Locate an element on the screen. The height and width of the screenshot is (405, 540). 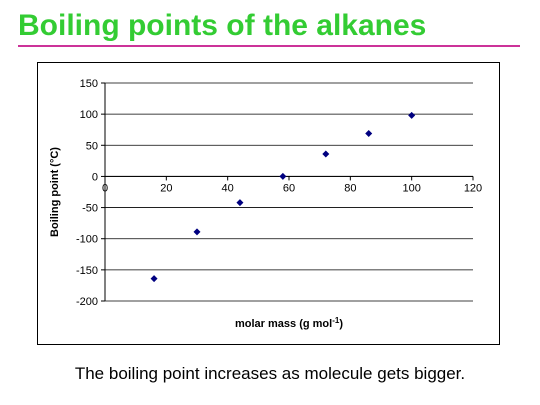
y-tick-label: -50 is located at coordinates (90, 209).